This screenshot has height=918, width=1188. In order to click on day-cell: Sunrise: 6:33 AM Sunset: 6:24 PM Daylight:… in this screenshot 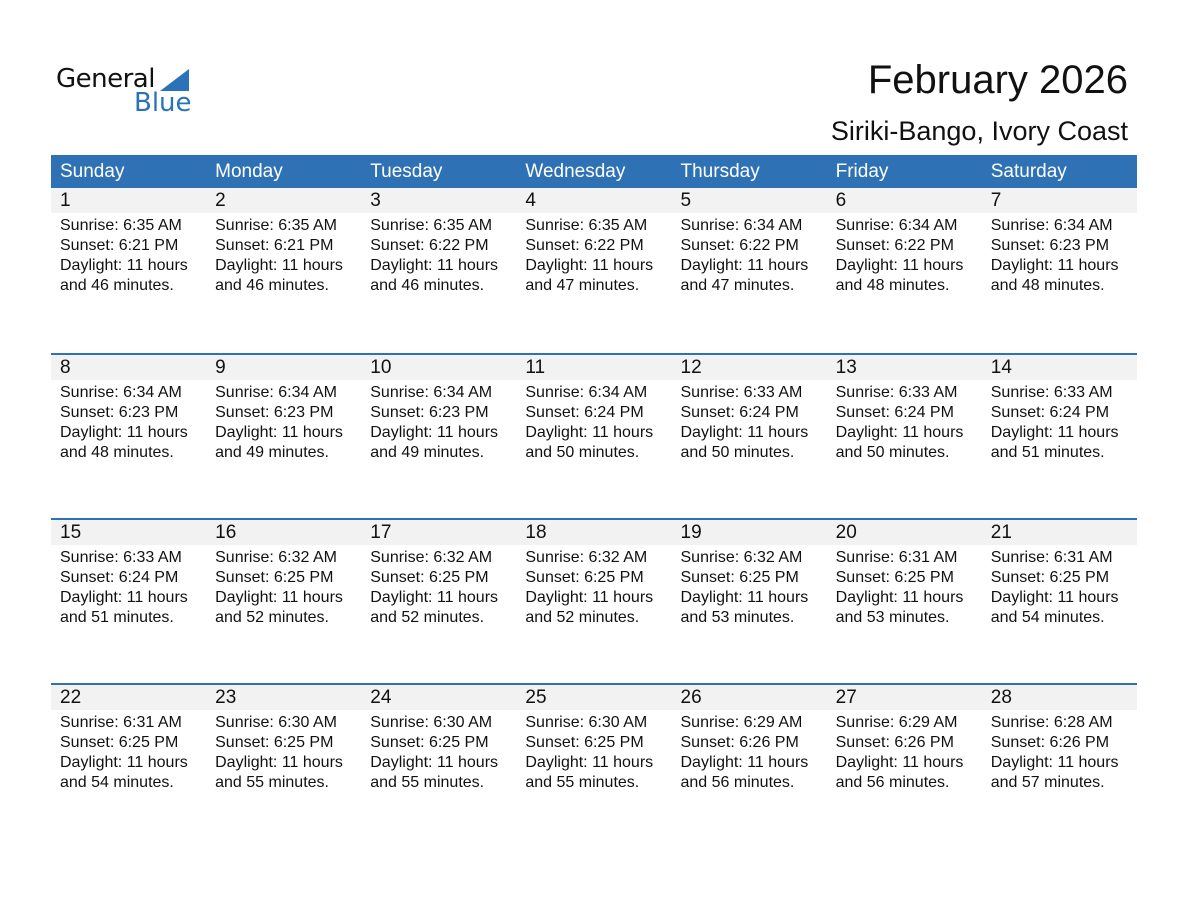, I will do `click(904, 421)`.